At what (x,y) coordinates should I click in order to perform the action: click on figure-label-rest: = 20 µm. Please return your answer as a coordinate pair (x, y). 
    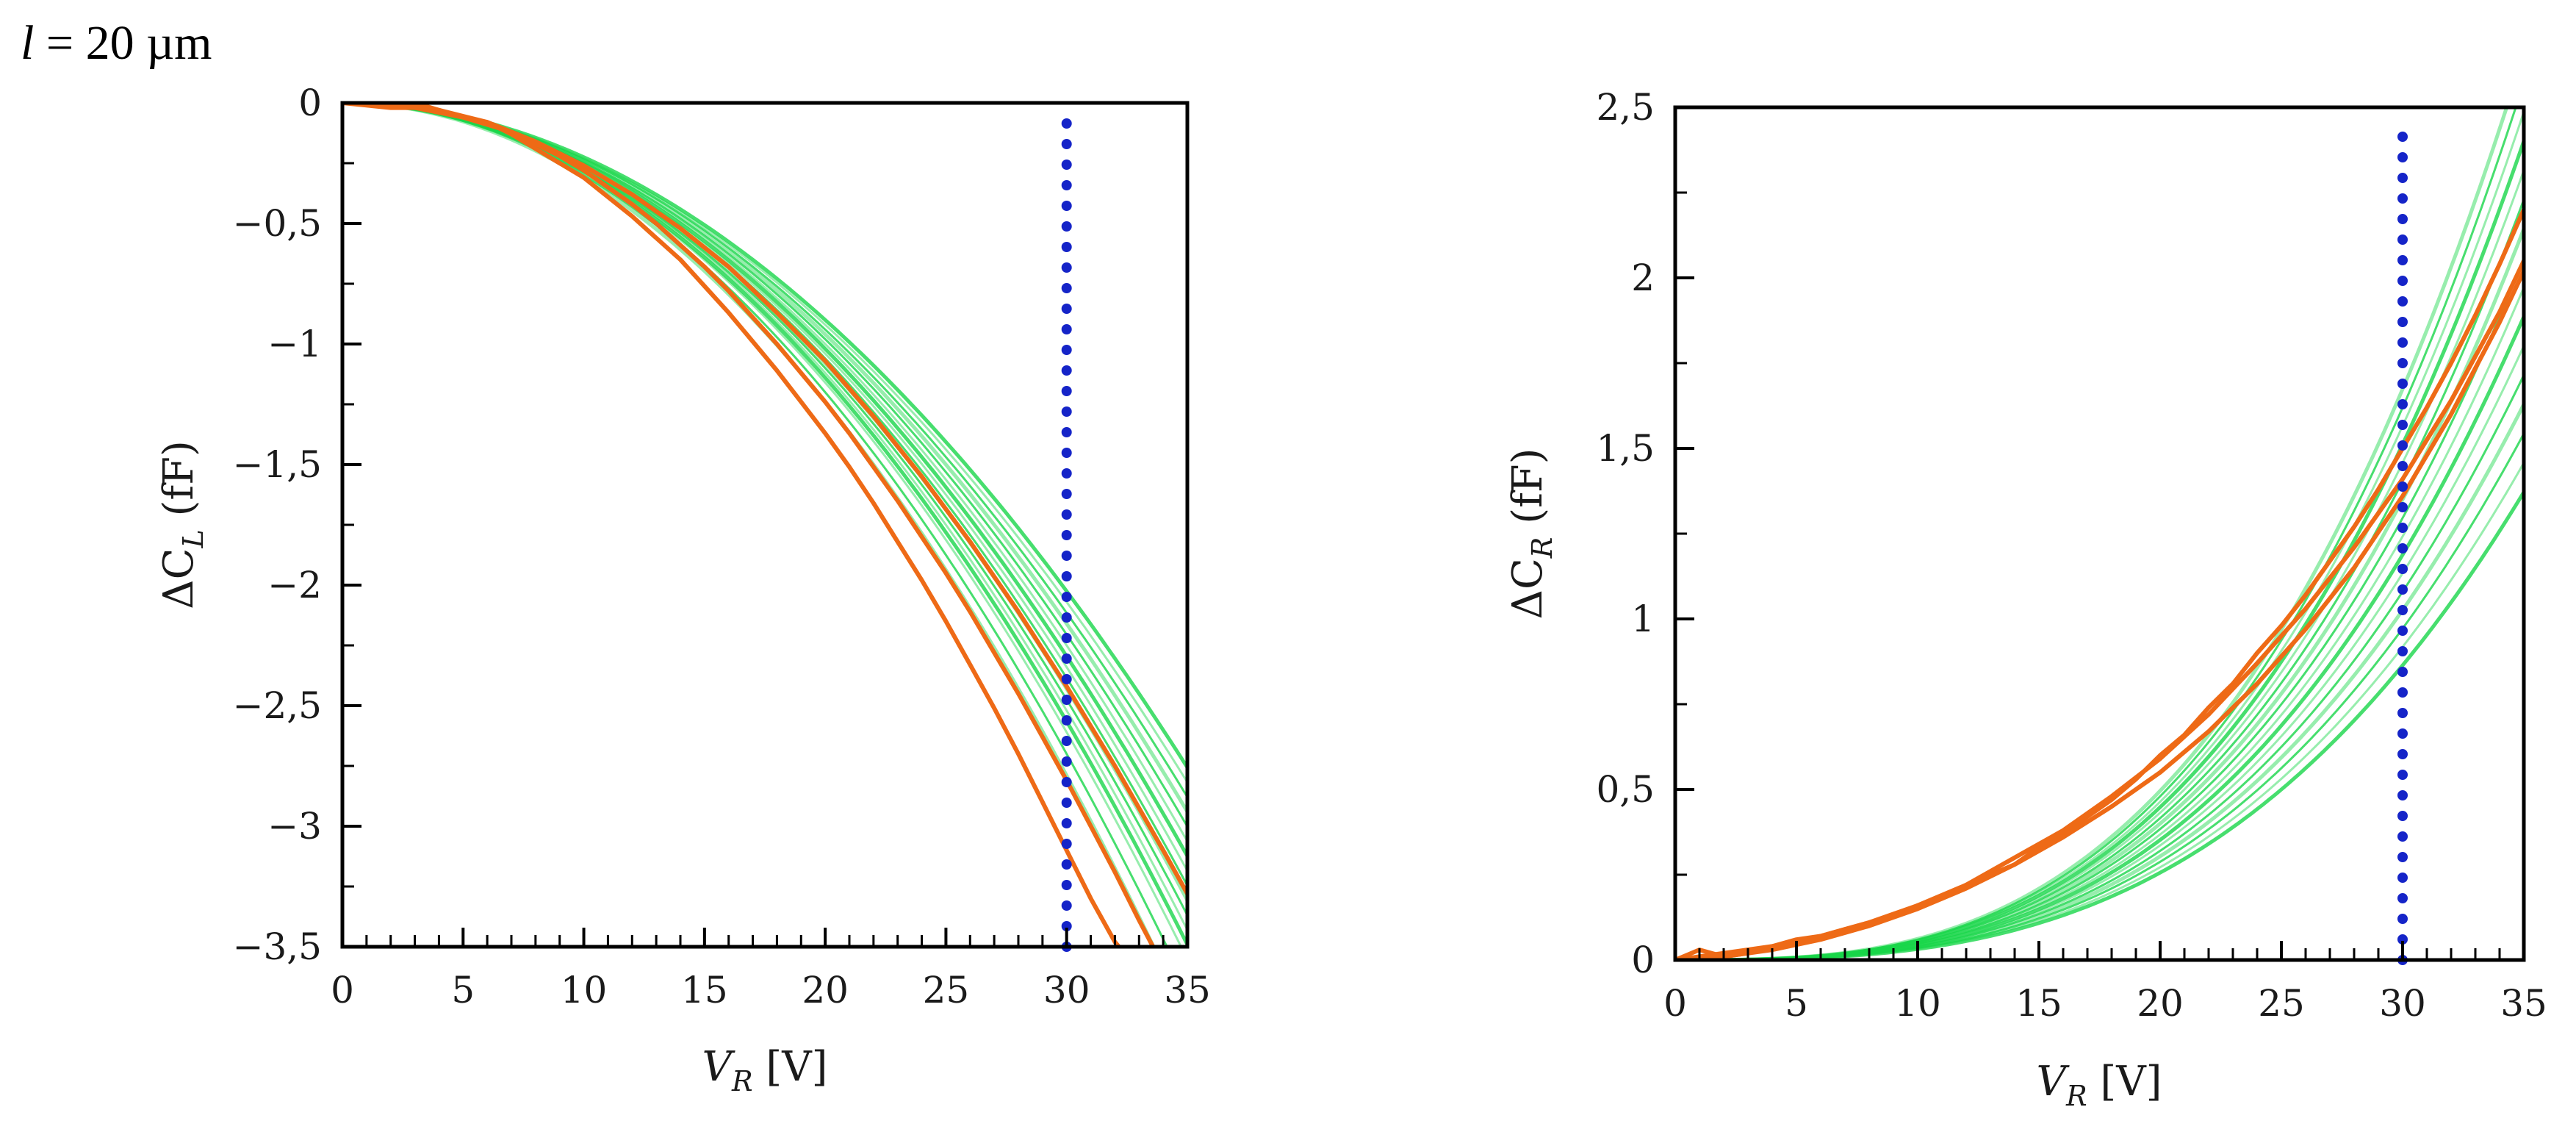
    Looking at the image, I should click on (123, 43).